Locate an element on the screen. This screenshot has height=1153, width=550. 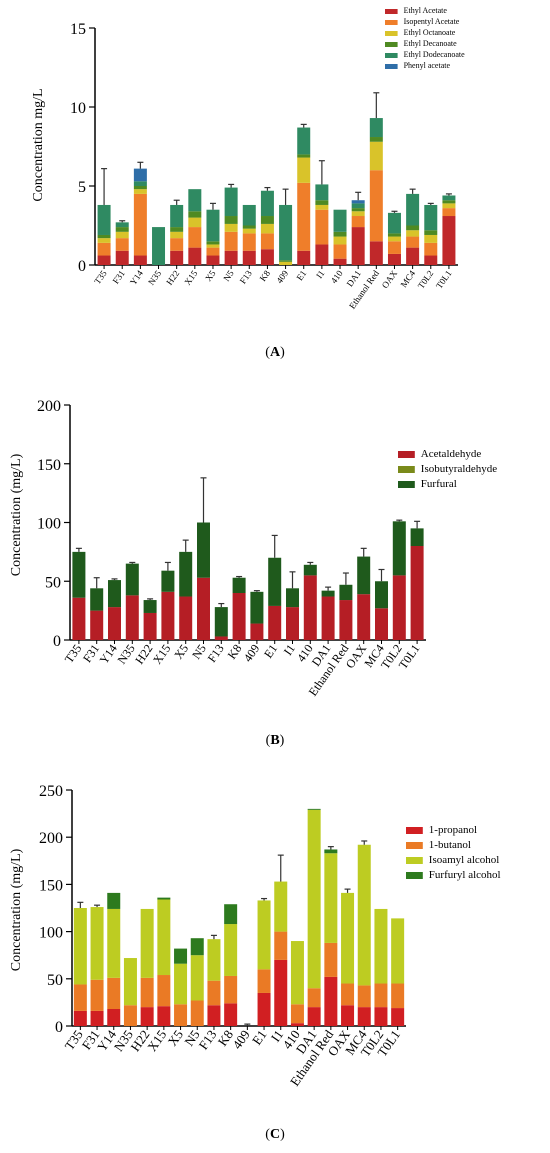
x-tick-label: H22 is located at coordinates (172, 277).